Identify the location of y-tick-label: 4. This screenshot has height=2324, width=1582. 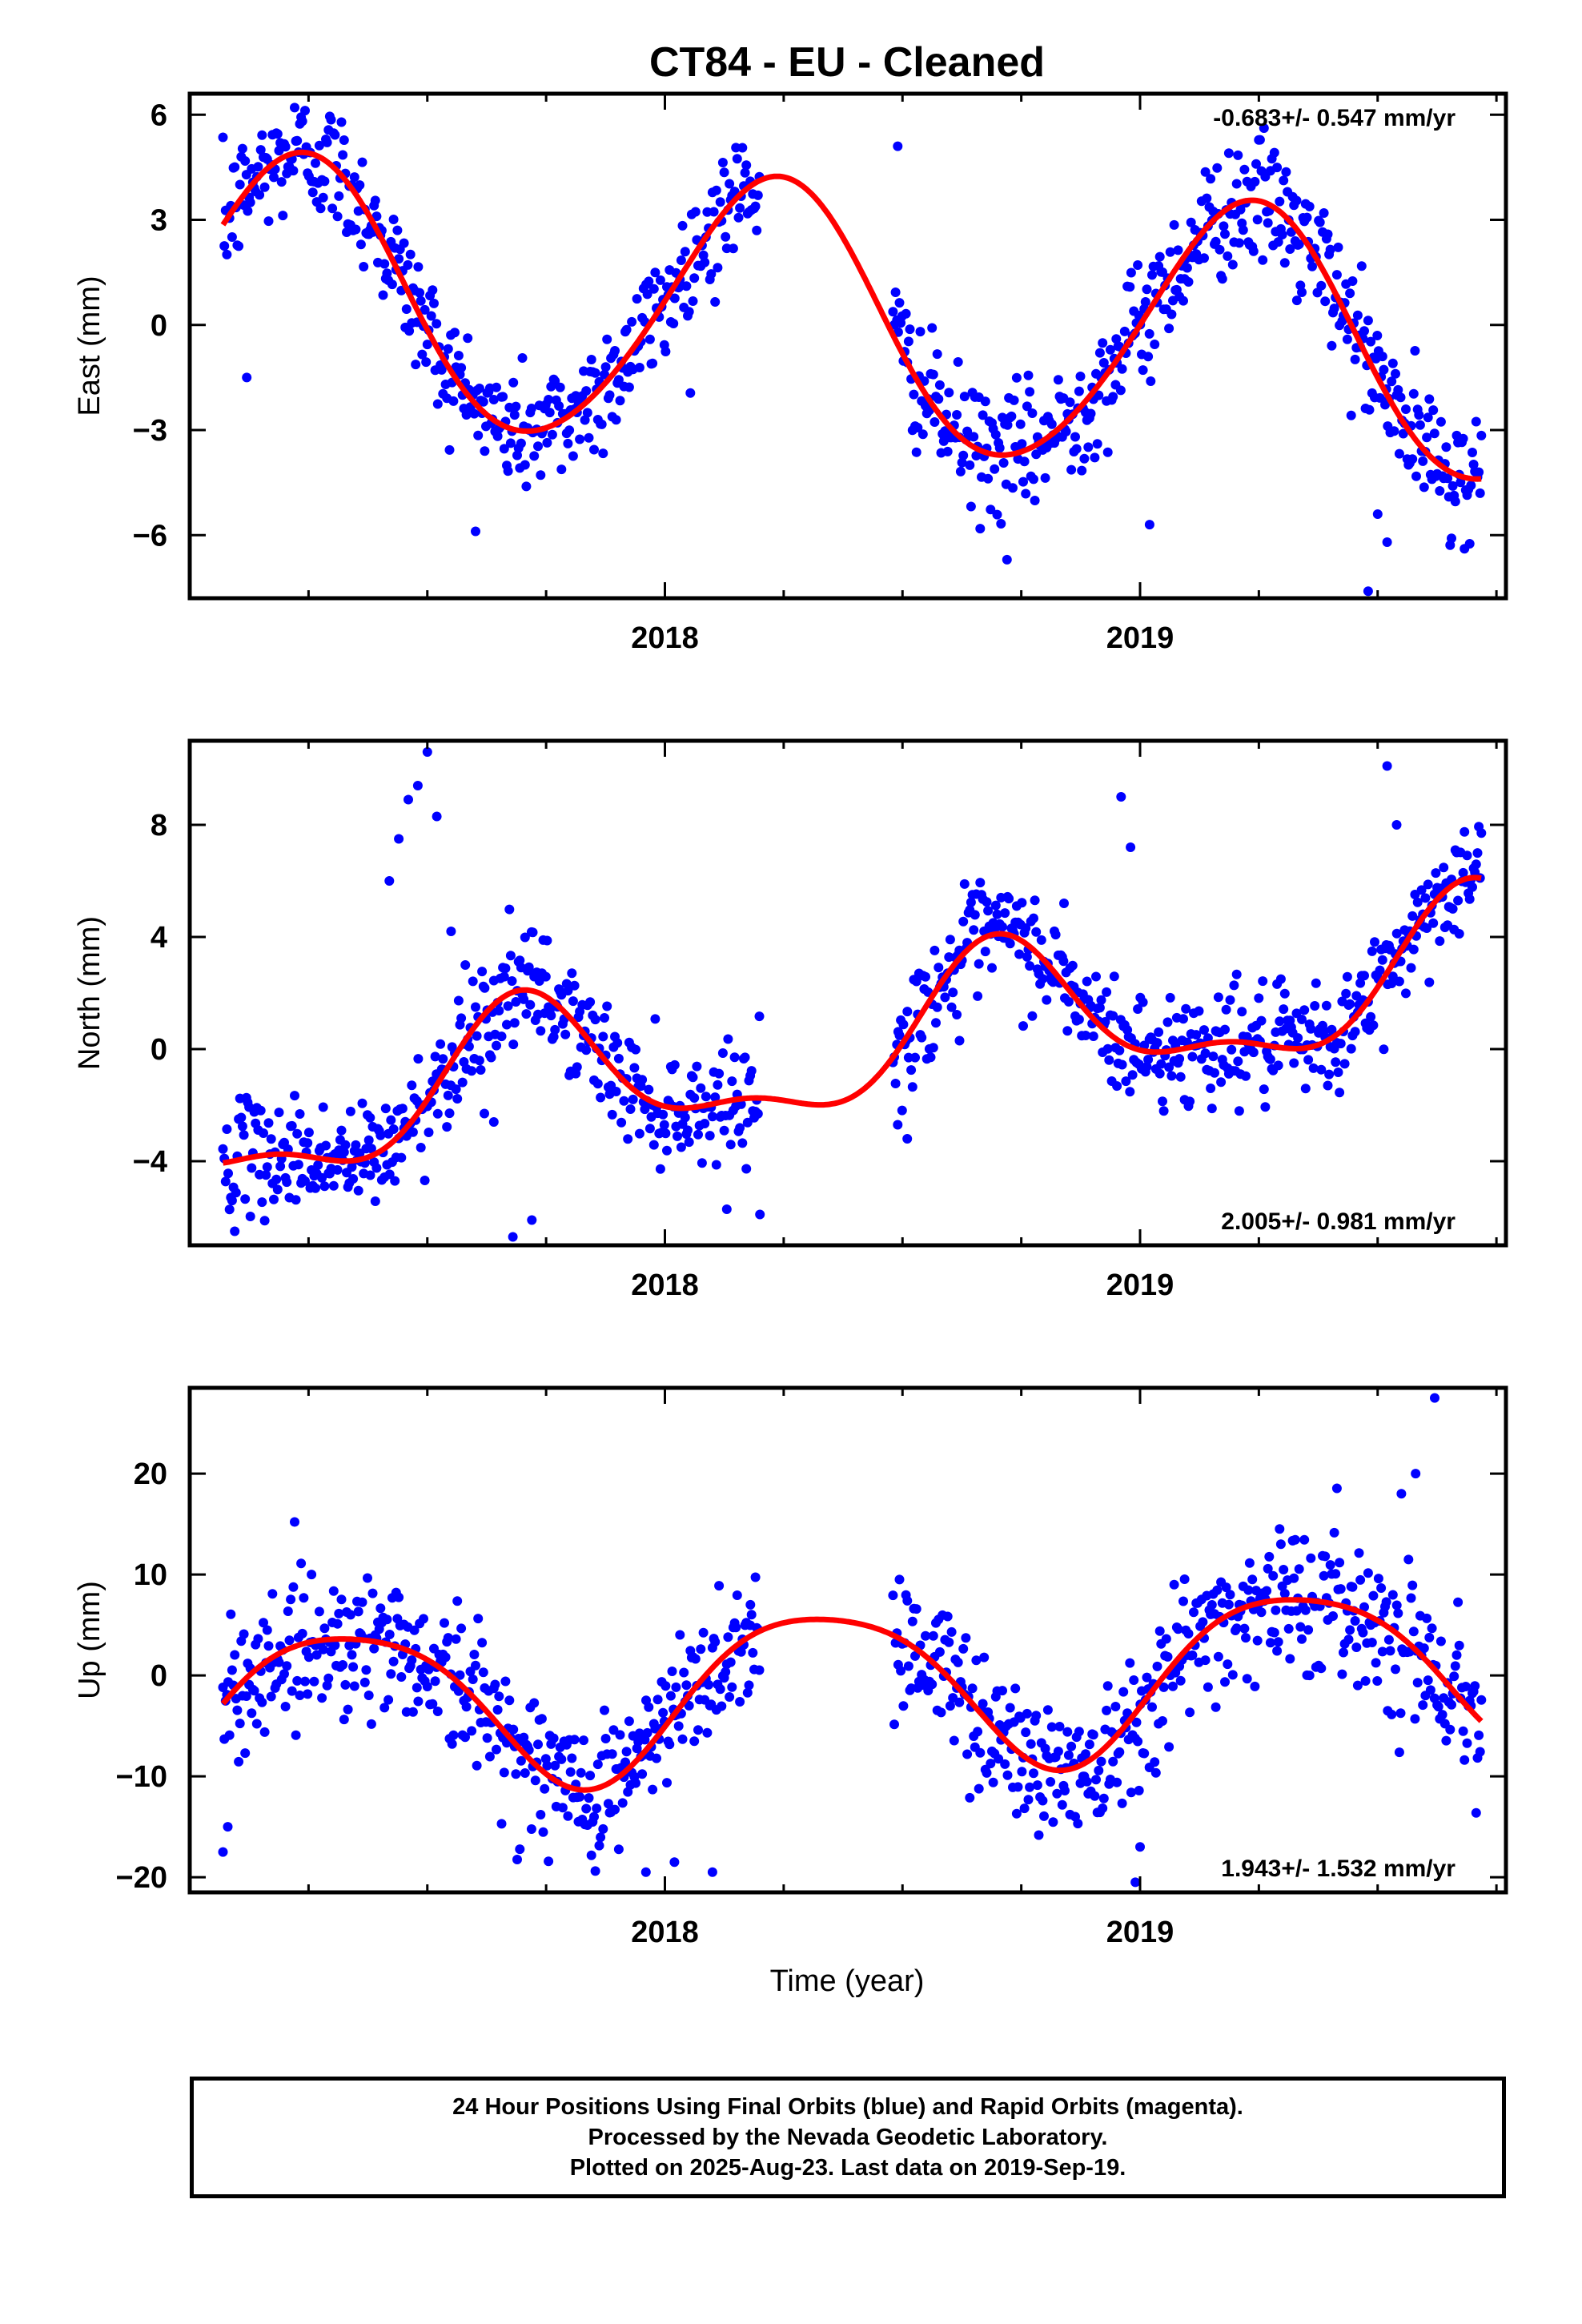
(159, 938).